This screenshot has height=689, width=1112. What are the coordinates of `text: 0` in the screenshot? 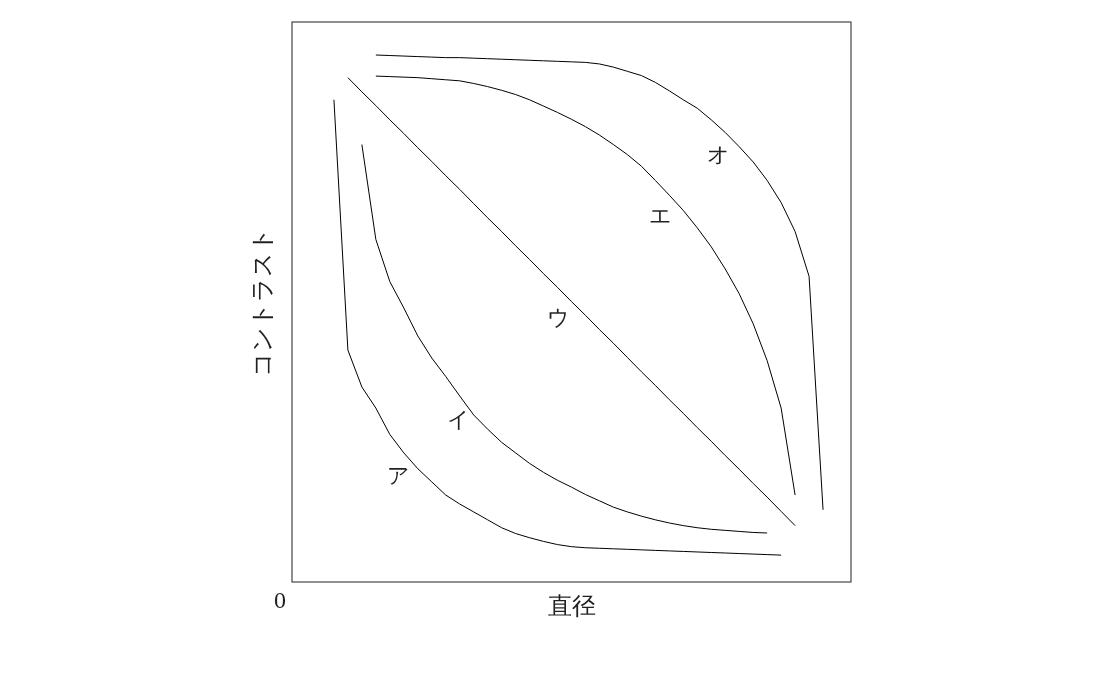 It's located at (280, 600).